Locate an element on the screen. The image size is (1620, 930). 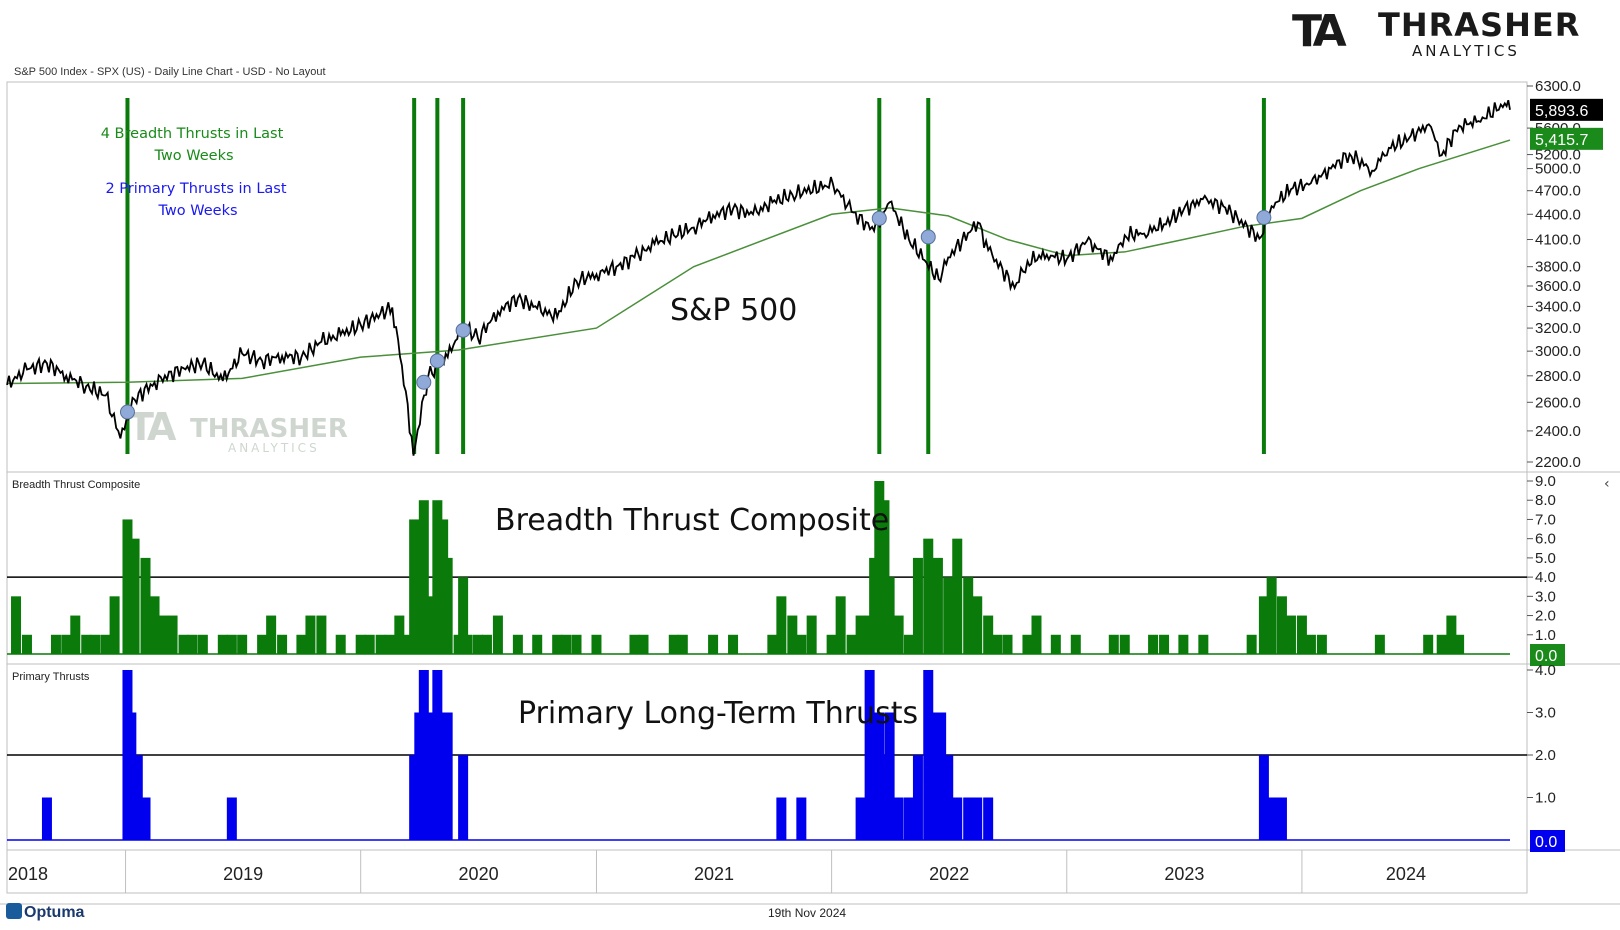
ma-value: 5,415.7 is located at coordinates (1561, 140).